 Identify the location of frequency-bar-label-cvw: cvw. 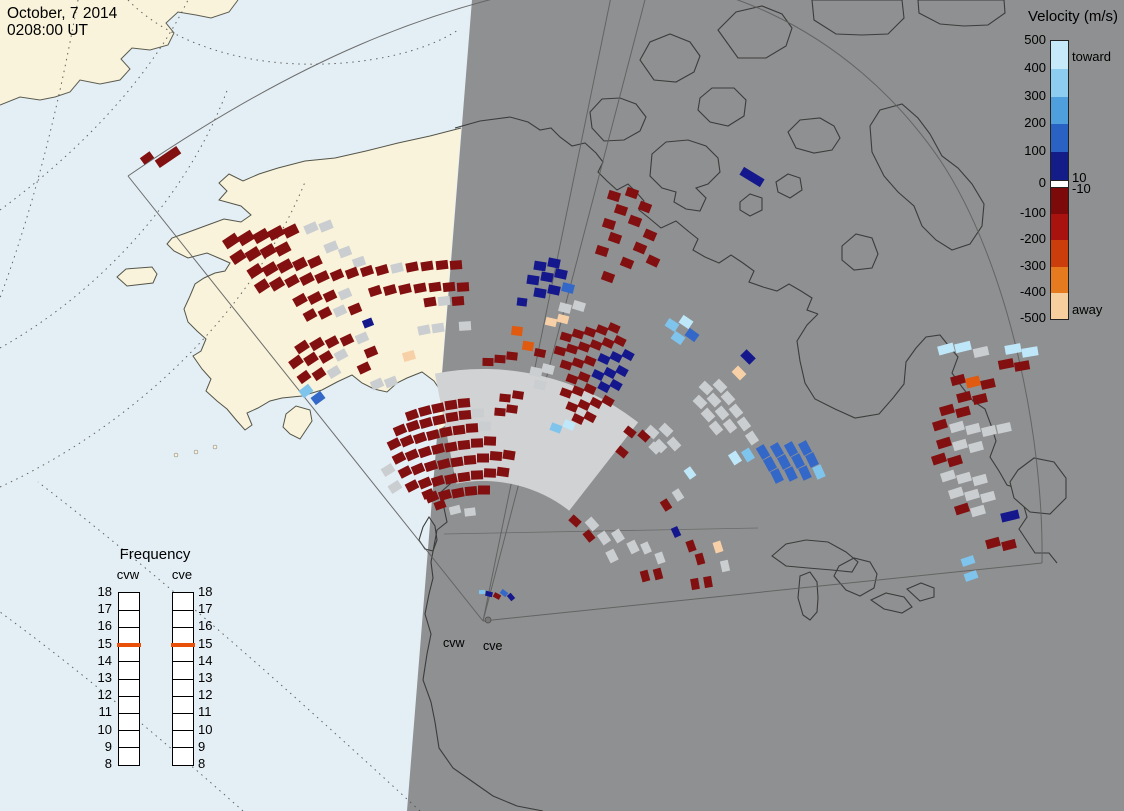
(128, 574).